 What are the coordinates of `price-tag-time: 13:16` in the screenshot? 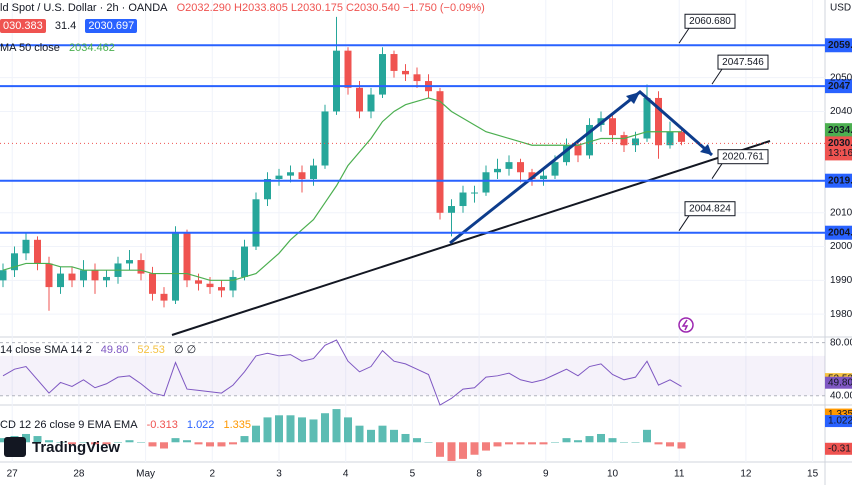 It's located at (840, 153).